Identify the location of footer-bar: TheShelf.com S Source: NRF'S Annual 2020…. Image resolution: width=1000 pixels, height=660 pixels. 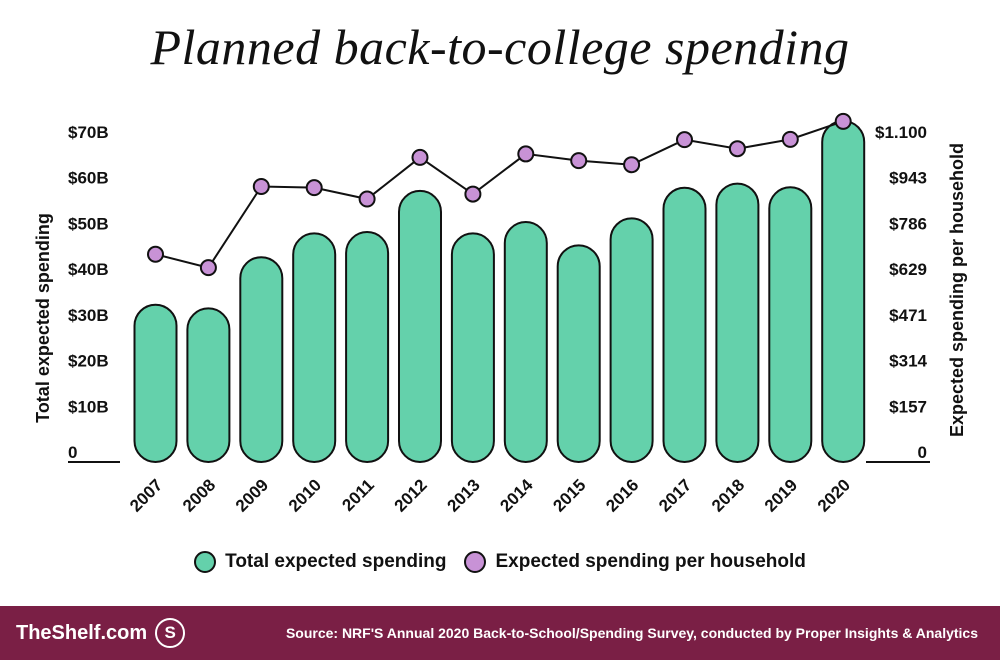
(500, 633).